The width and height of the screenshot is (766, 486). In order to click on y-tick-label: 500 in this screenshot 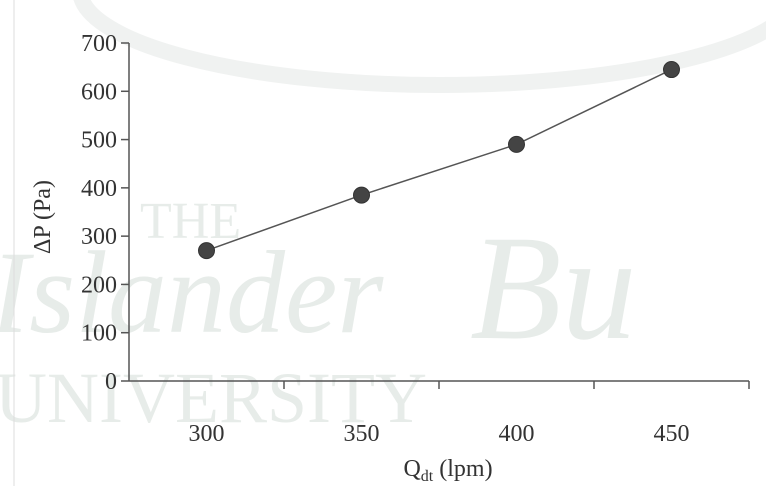, I will do `click(99, 141)`.